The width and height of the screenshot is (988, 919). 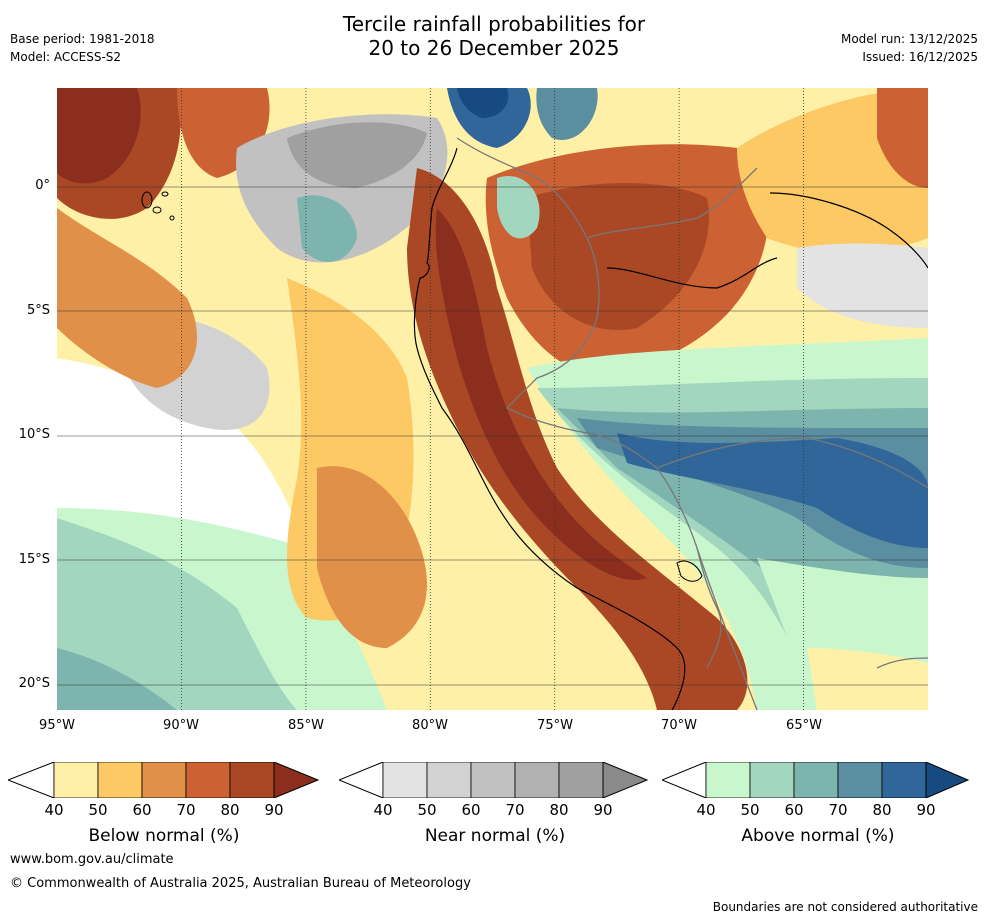 I want to click on amazon-river, so click(x=848, y=230).